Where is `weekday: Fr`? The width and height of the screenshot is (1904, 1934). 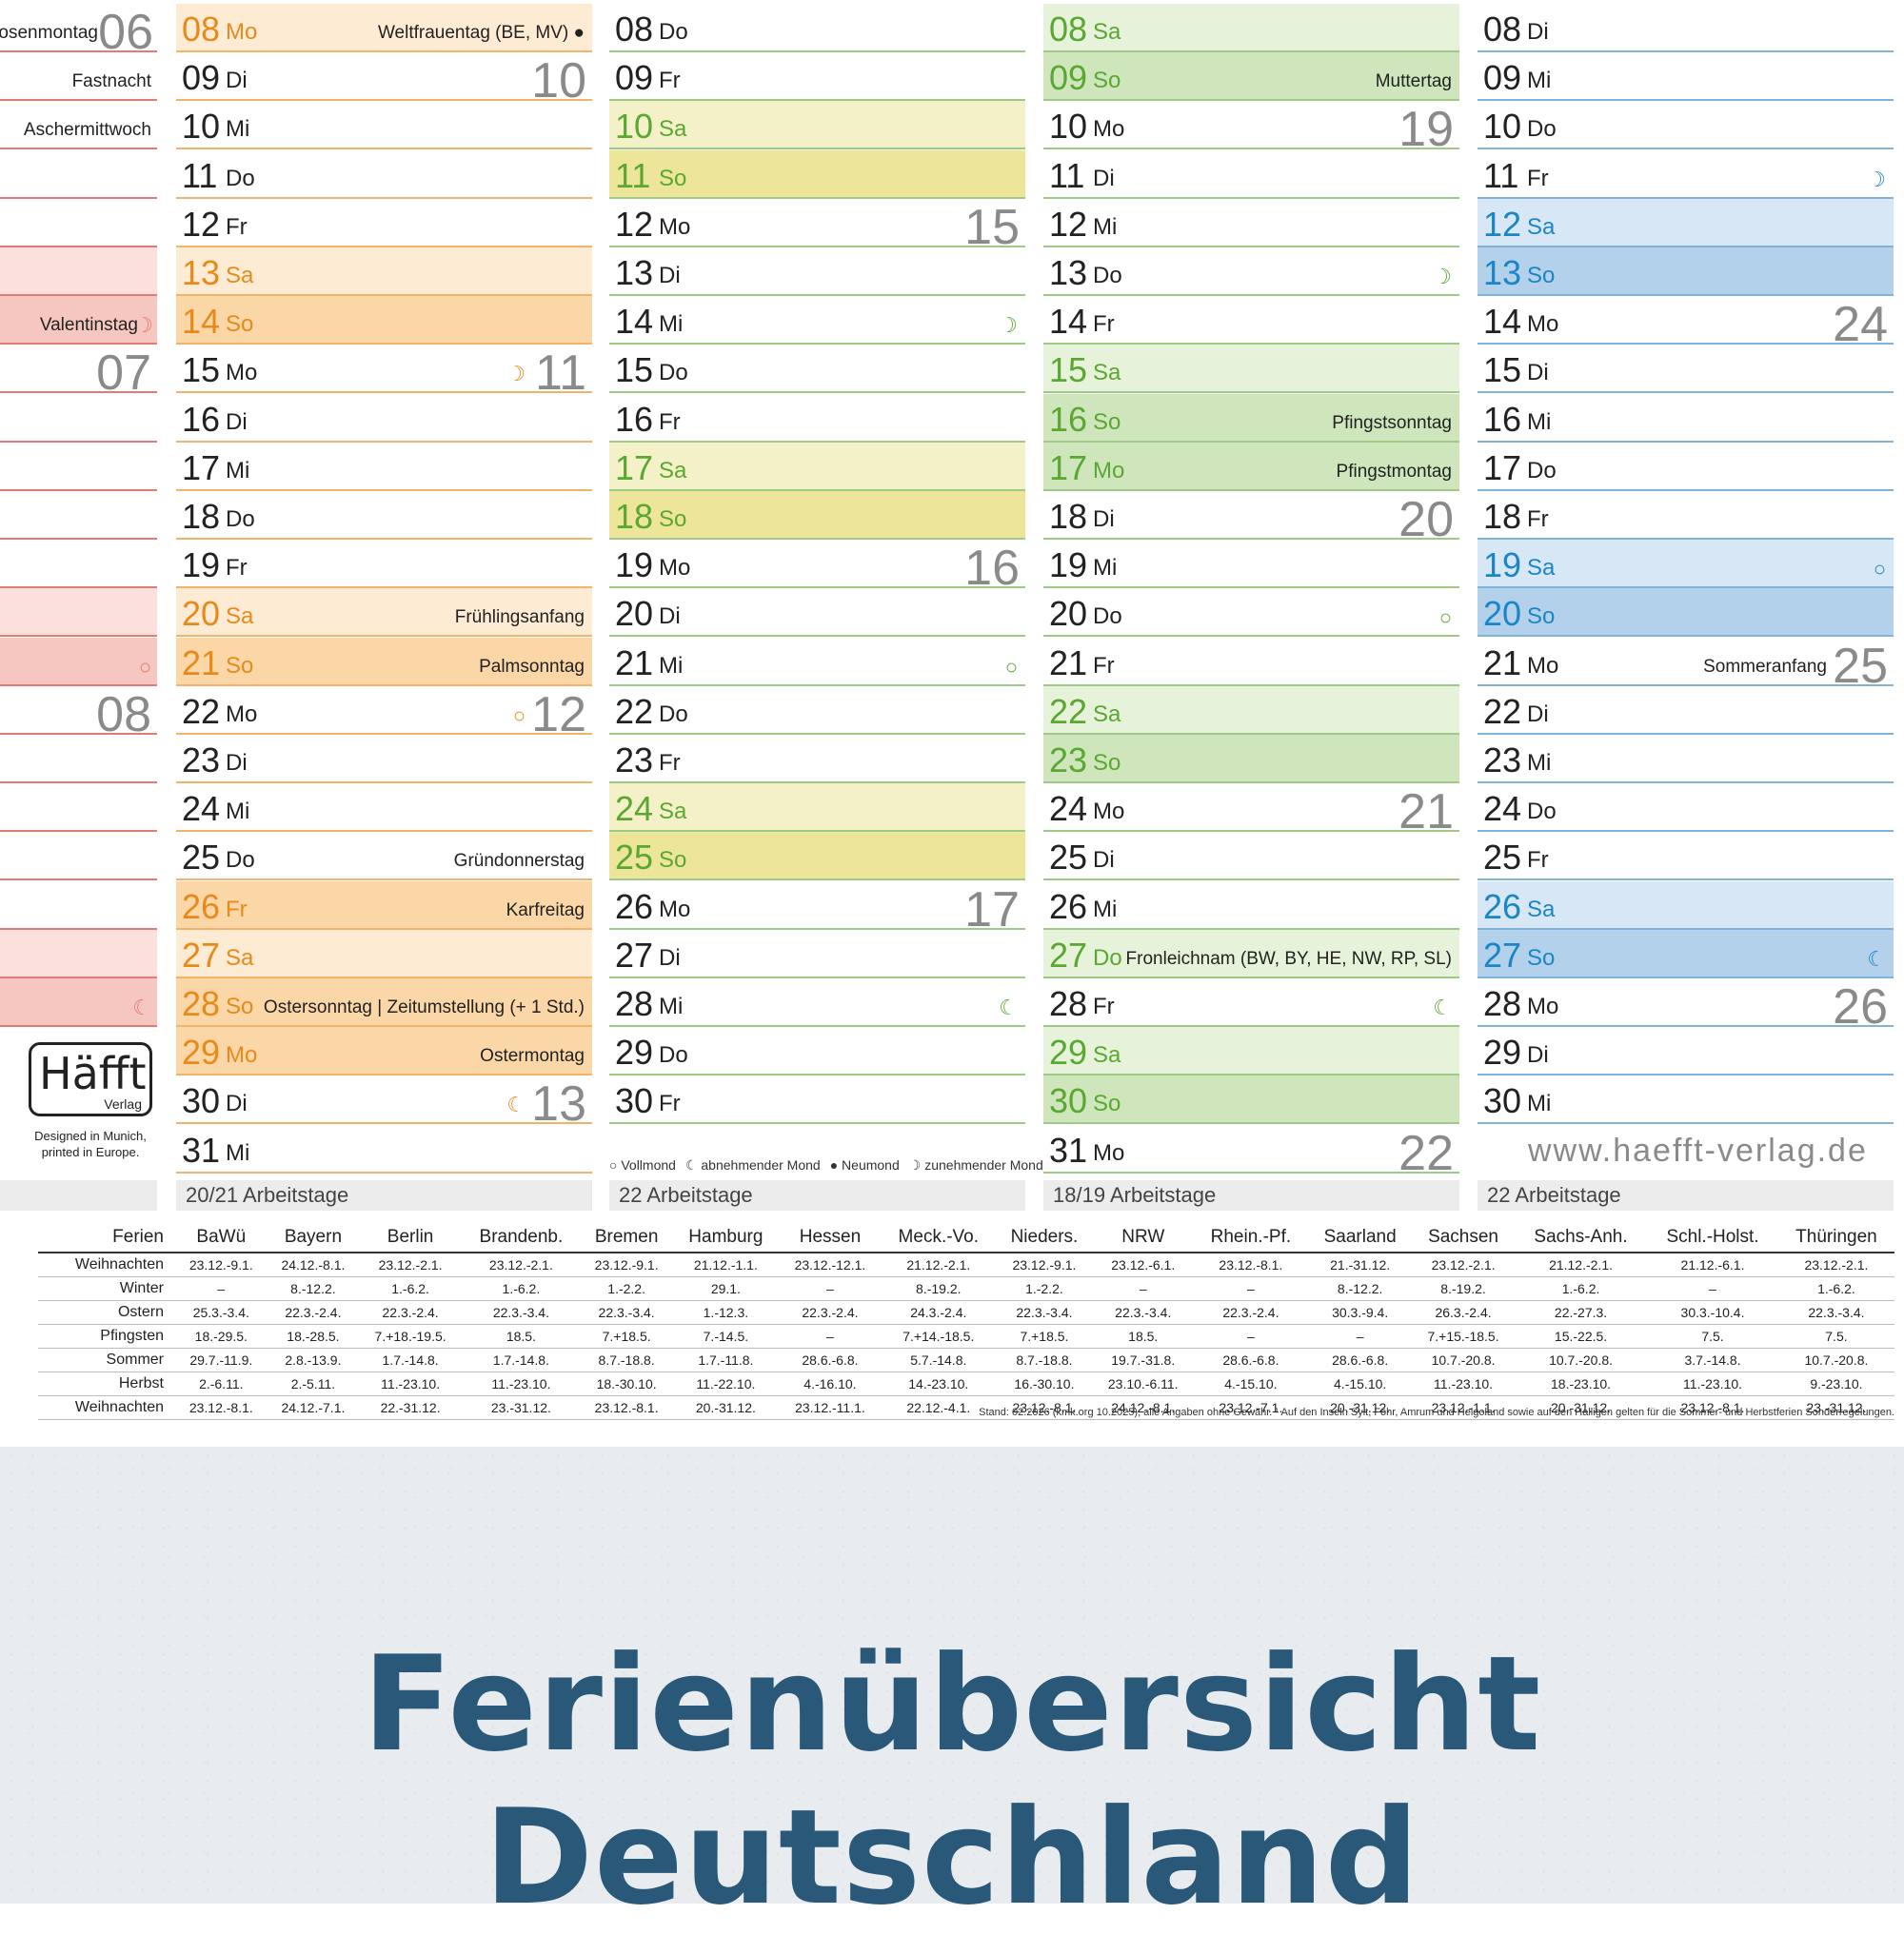
weekday: Fr is located at coordinates (670, 1104).